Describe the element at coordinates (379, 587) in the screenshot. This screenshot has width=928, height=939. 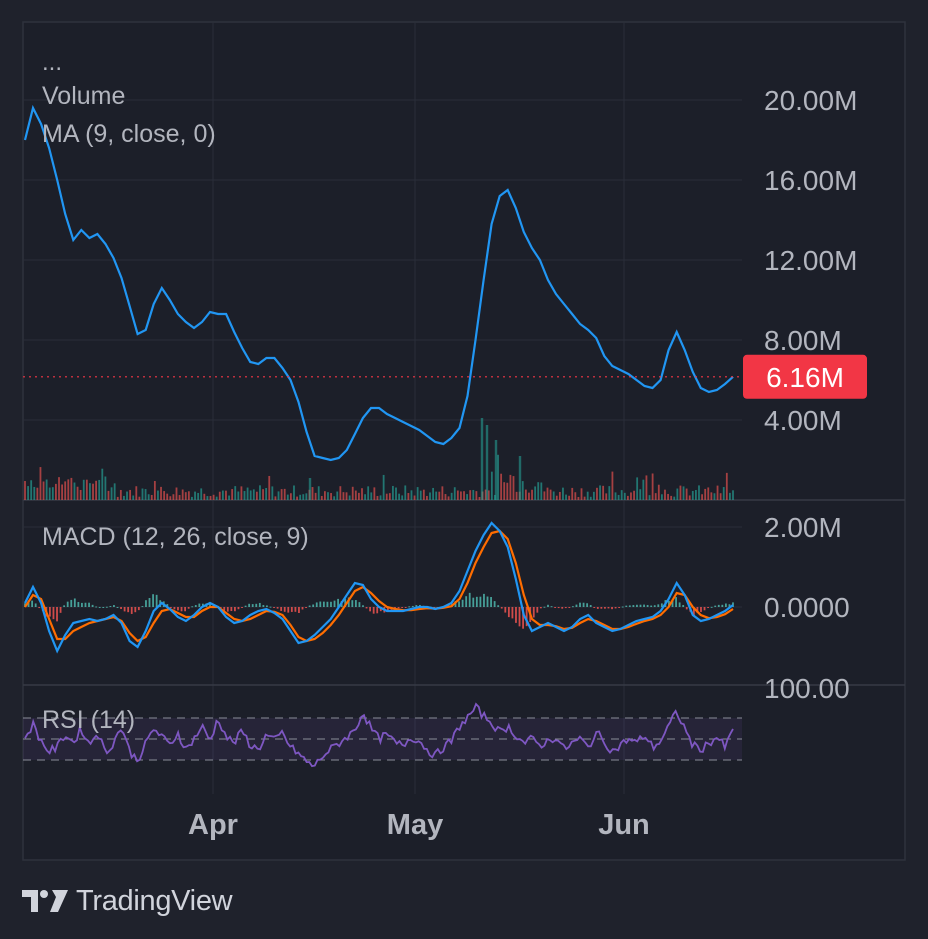
I see `macd-line` at that location.